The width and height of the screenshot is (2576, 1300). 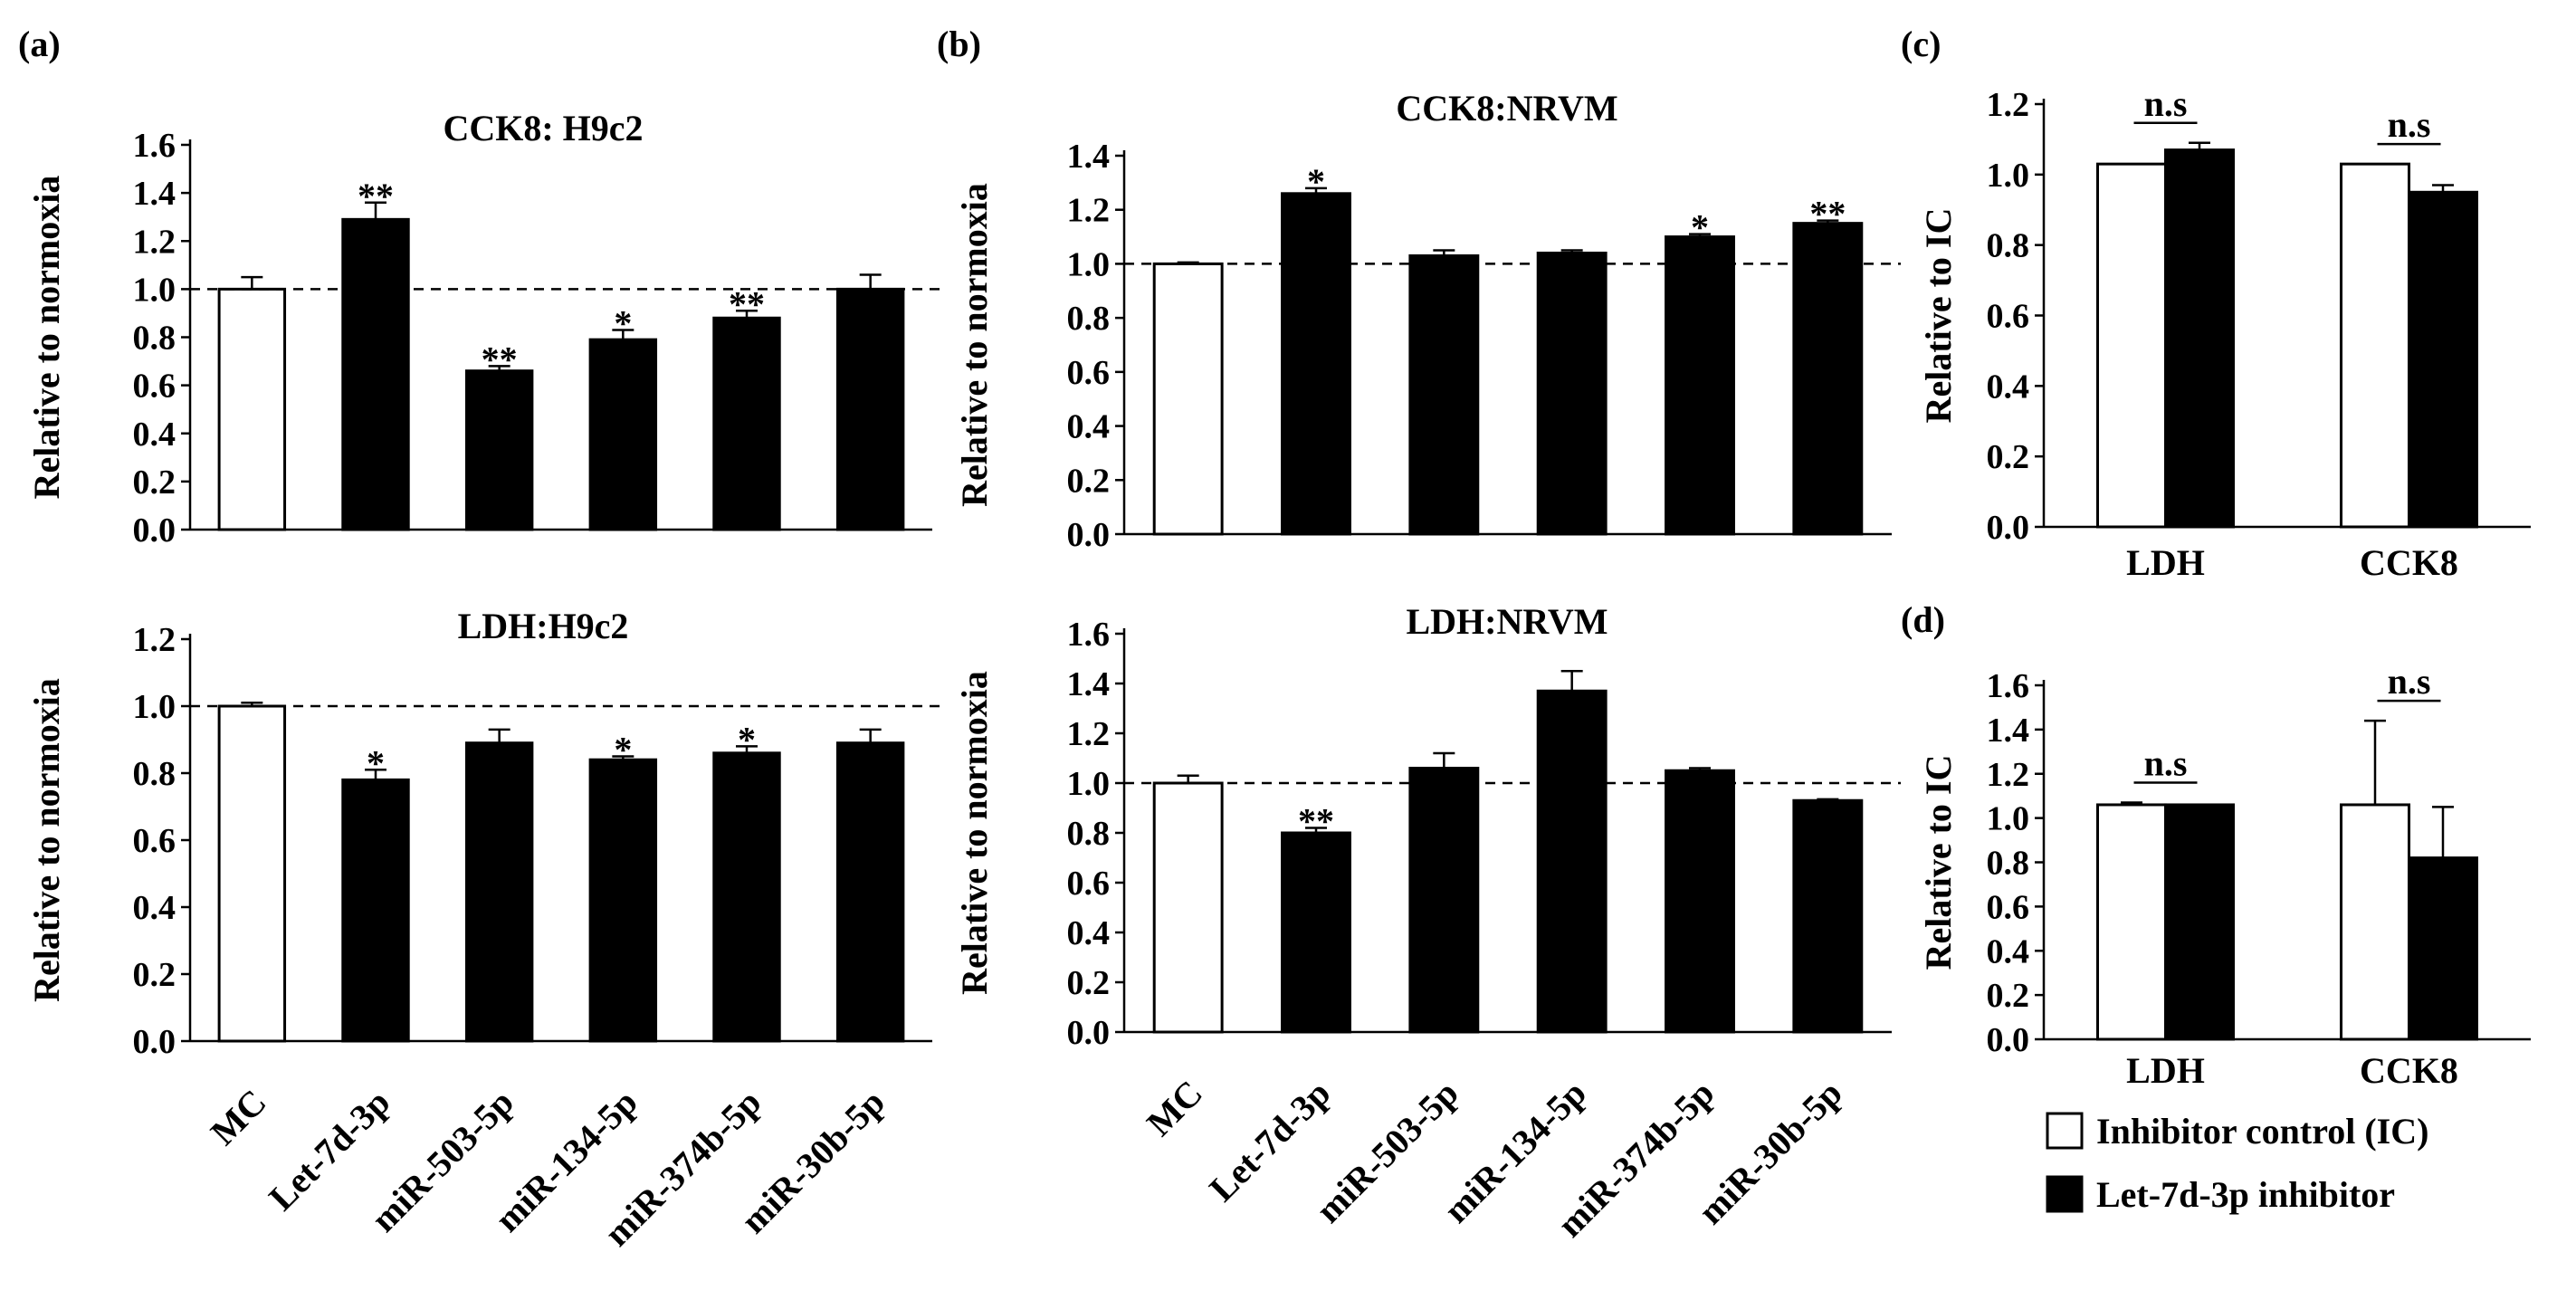 What do you see at coordinates (1507, 621) in the screenshot?
I see `chart-title: LDH:NRVM` at bounding box center [1507, 621].